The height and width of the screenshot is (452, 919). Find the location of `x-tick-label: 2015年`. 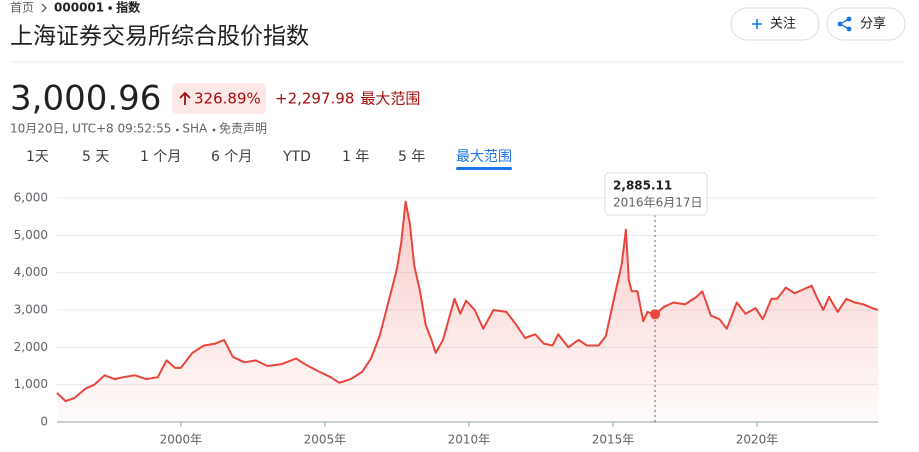

x-tick-label: 2015年 is located at coordinates (613, 440).